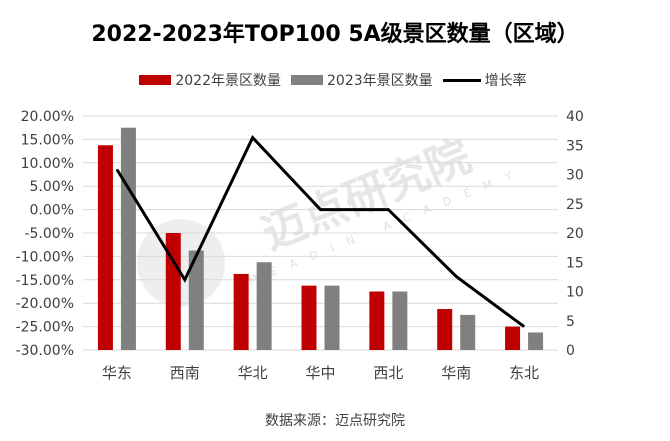 Image resolution: width=670 pixels, height=441 pixels. I want to click on watermark-logo, so click(181, 263).